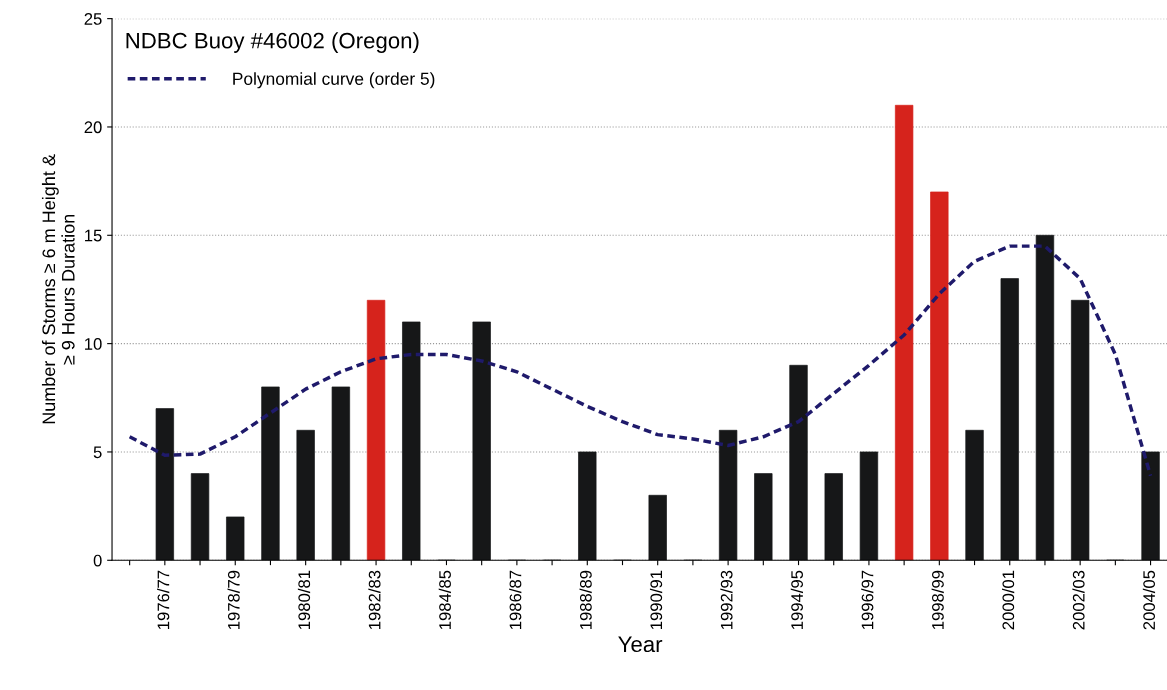 The width and height of the screenshot is (1167, 690). I want to click on y-tick-label: 15, so click(93, 235).